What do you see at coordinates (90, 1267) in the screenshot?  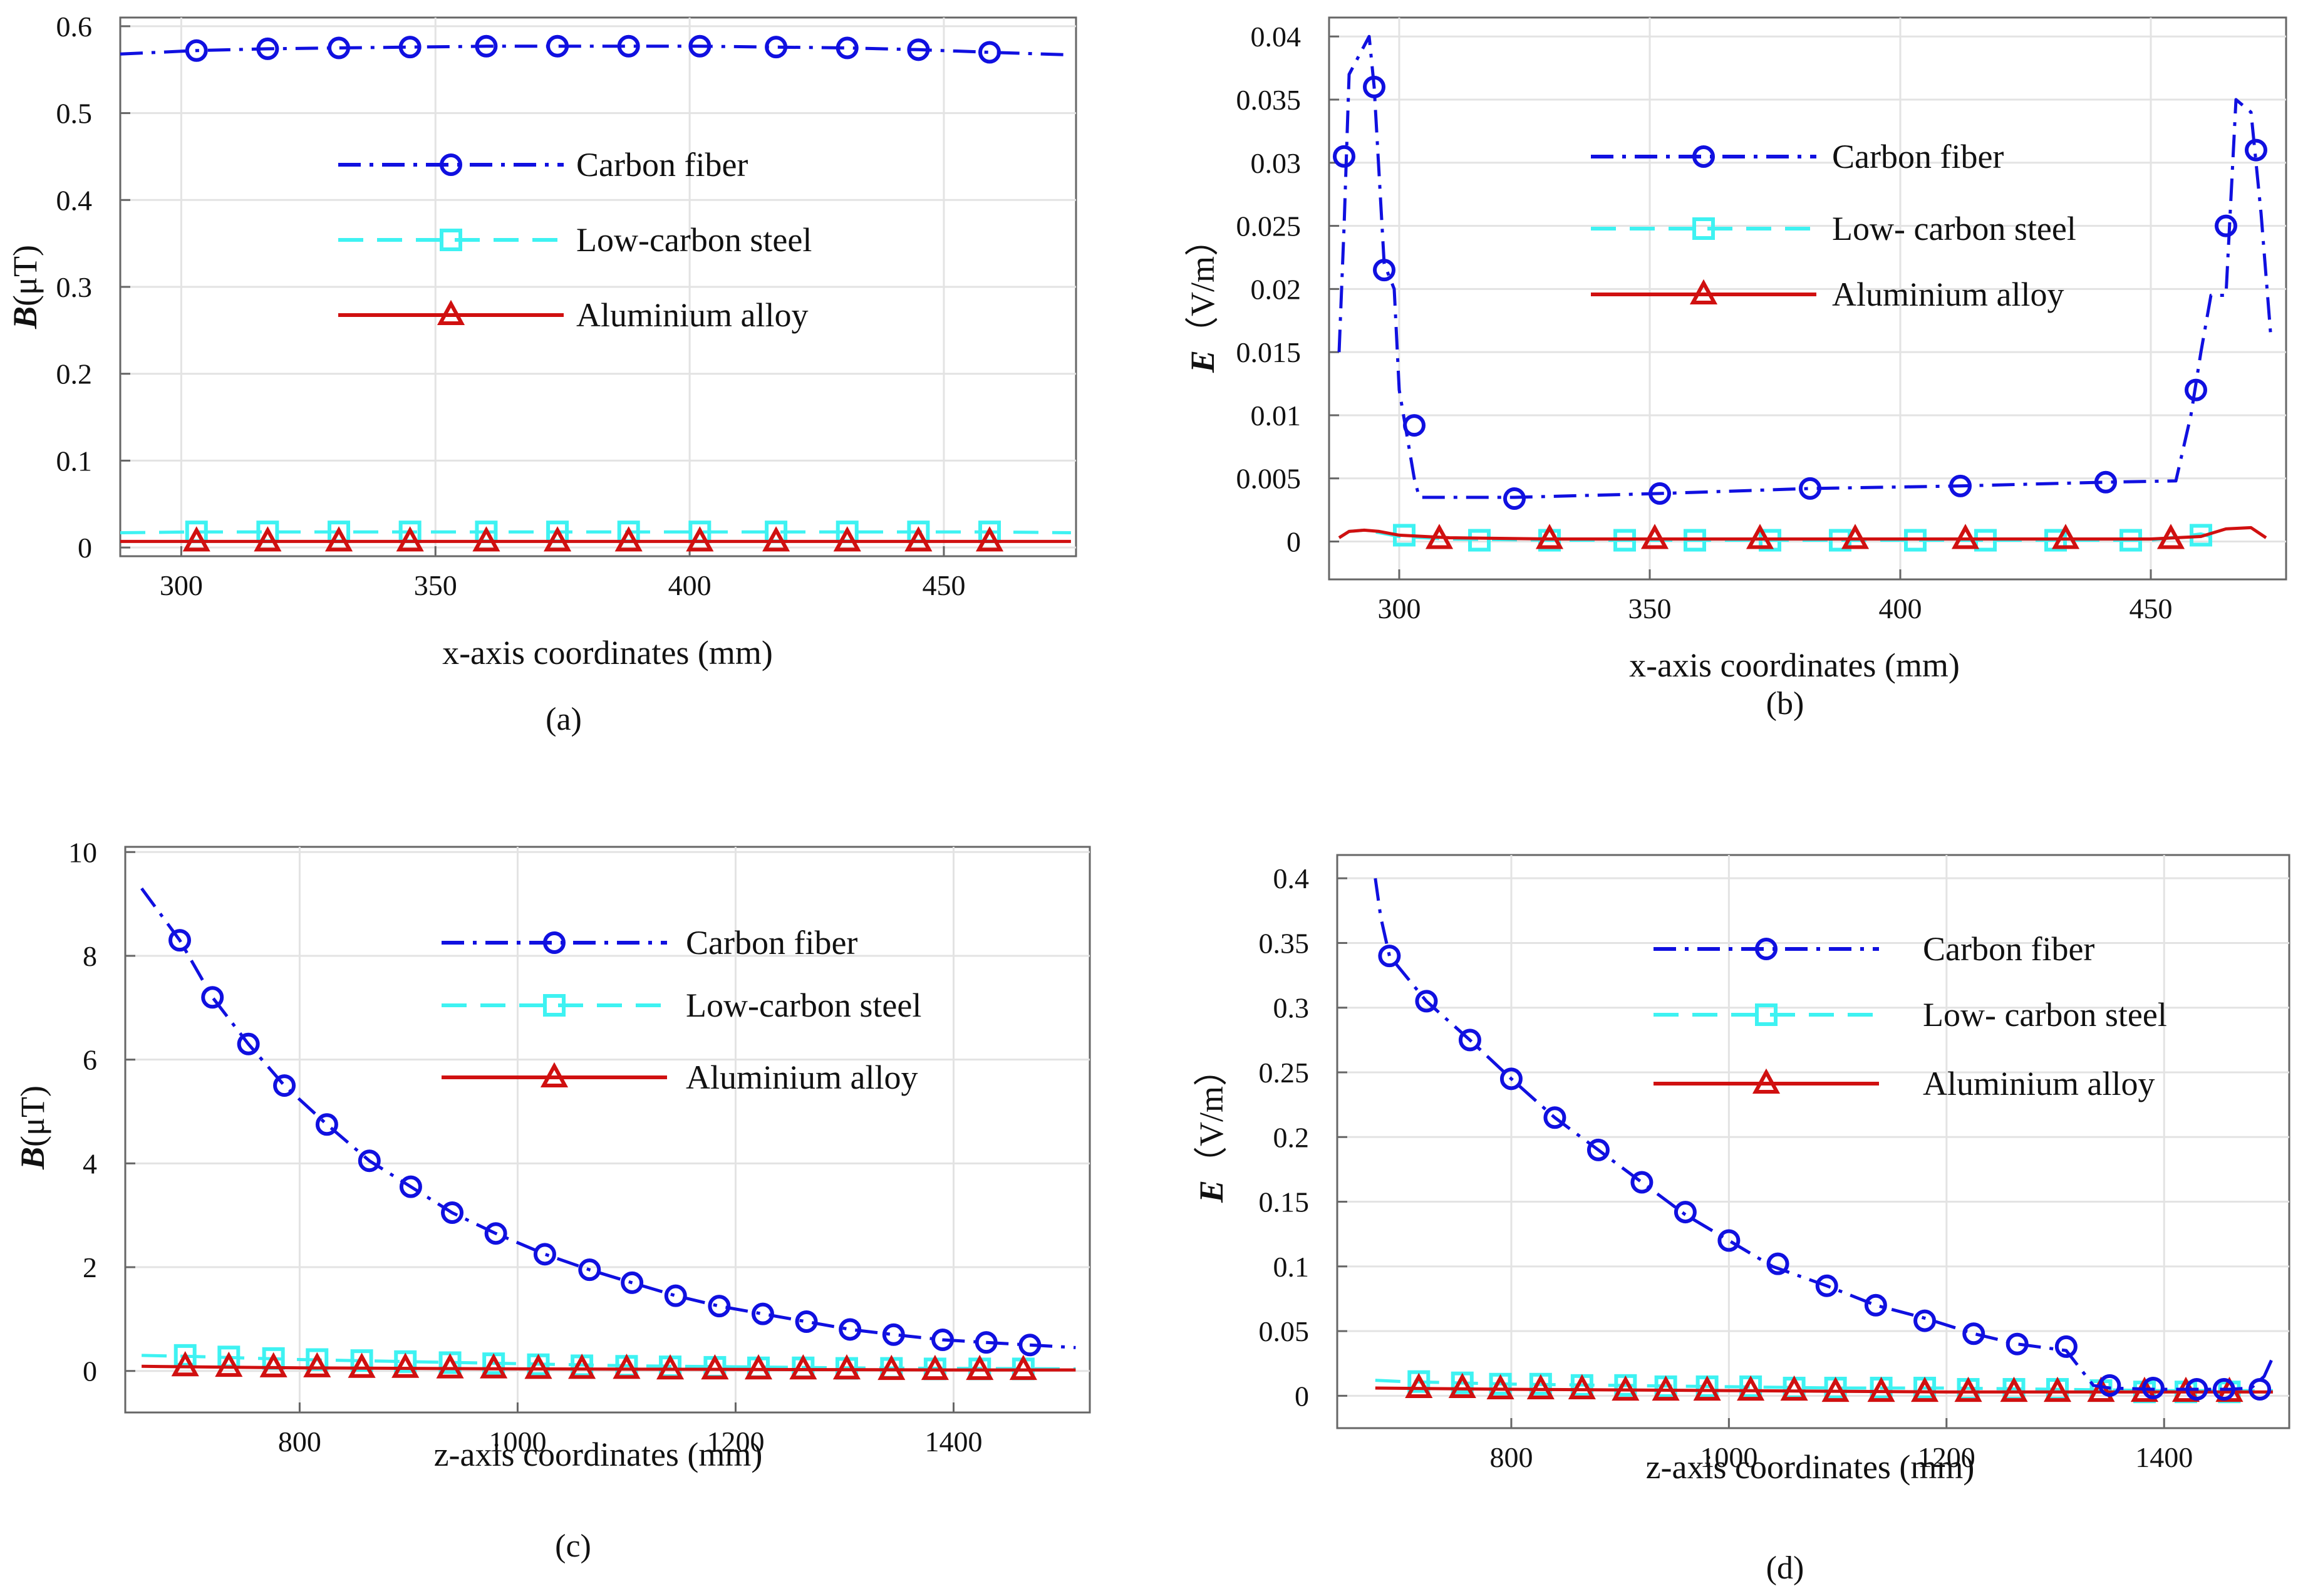 I see `y-tick-label: 2` at bounding box center [90, 1267].